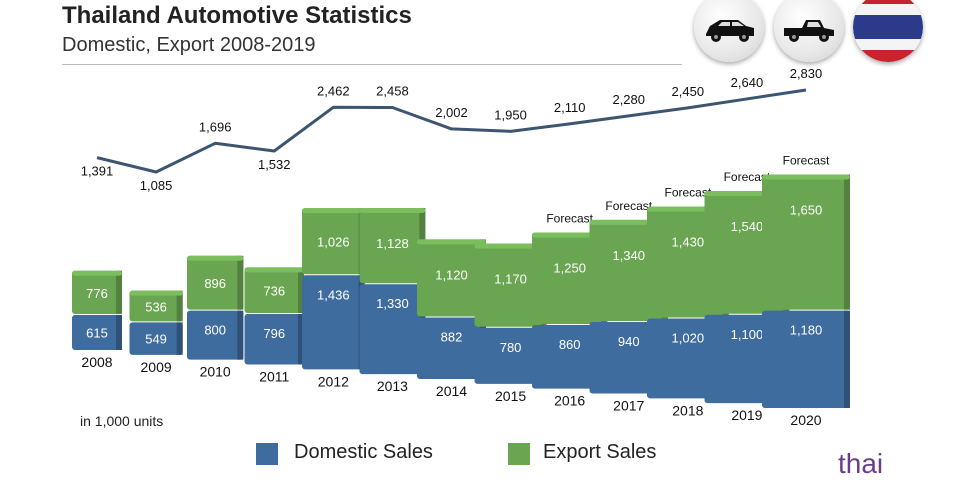 This screenshot has width=959, height=480. I want to click on bar-domestic-2012, so click(333, 322).